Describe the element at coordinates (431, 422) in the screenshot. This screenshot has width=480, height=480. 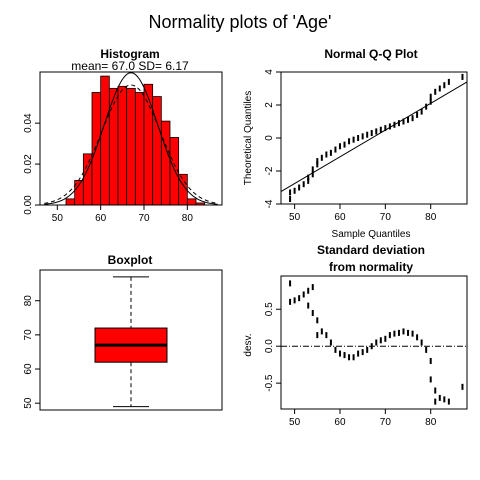
I see `deviation-x-tick-label-80: 80` at that location.